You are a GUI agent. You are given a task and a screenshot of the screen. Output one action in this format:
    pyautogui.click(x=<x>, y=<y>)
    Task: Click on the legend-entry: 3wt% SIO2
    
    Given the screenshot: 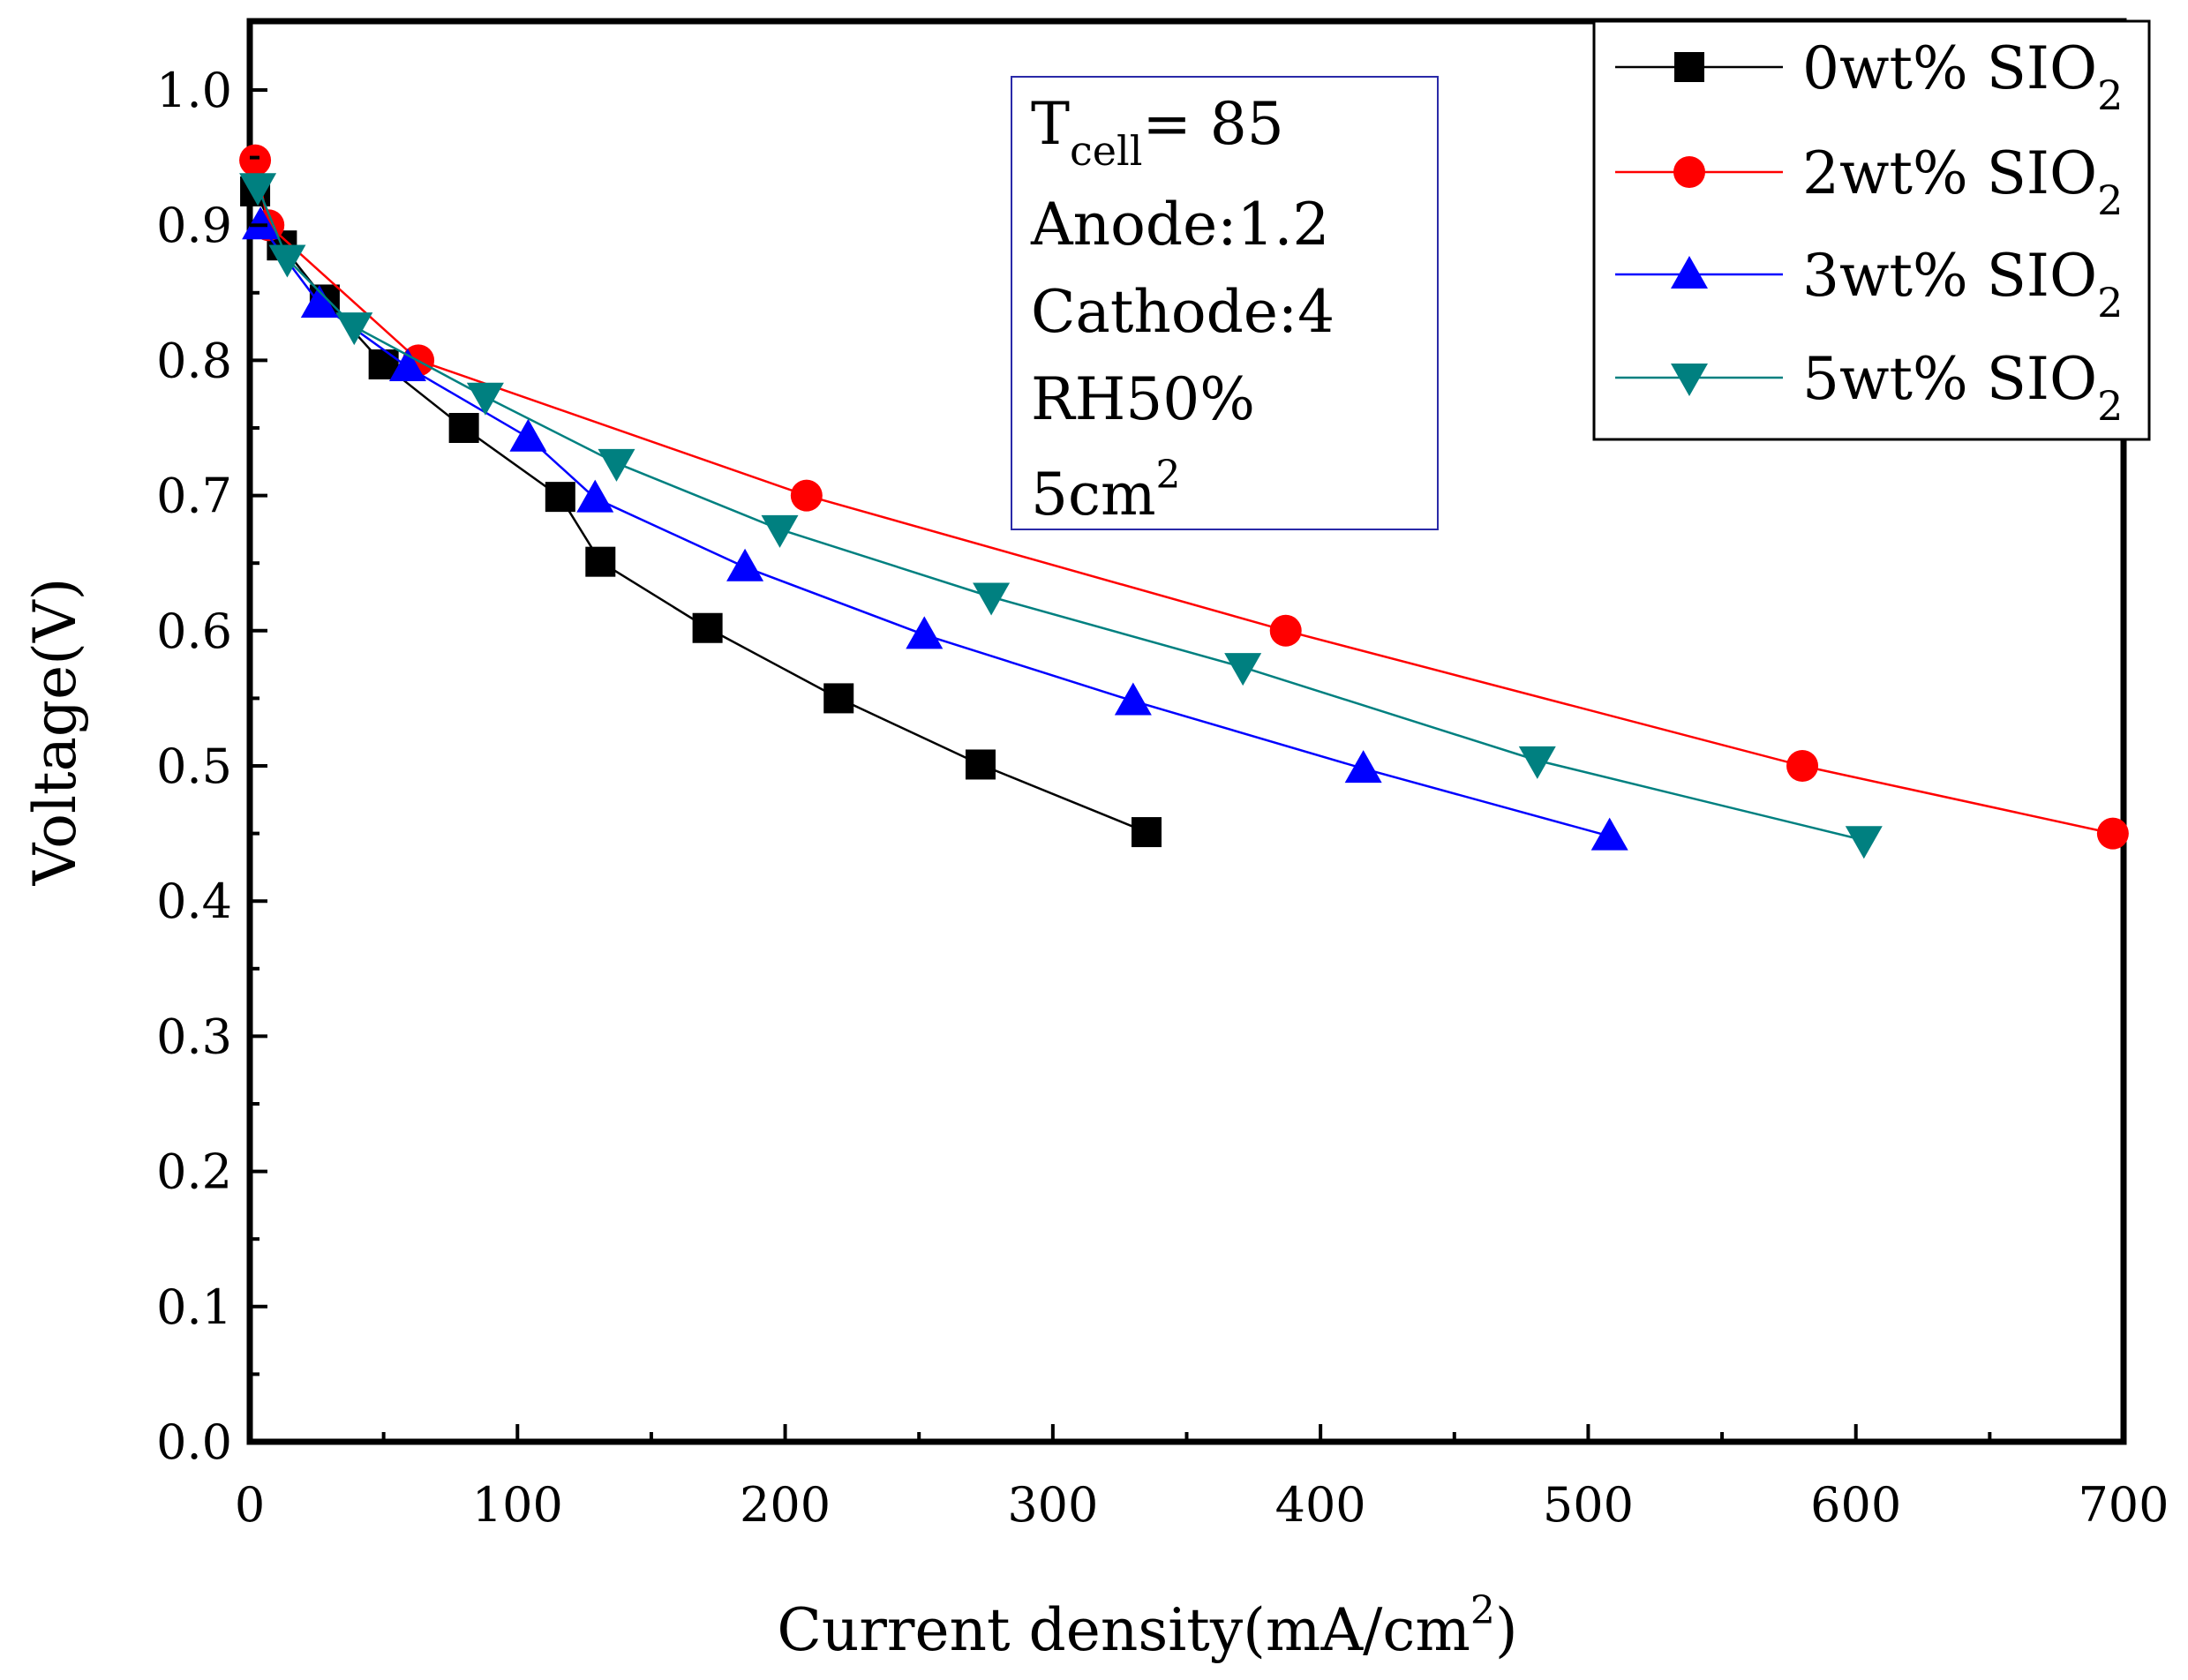 What is the action you would take?
    pyautogui.click(x=1869, y=284)
    